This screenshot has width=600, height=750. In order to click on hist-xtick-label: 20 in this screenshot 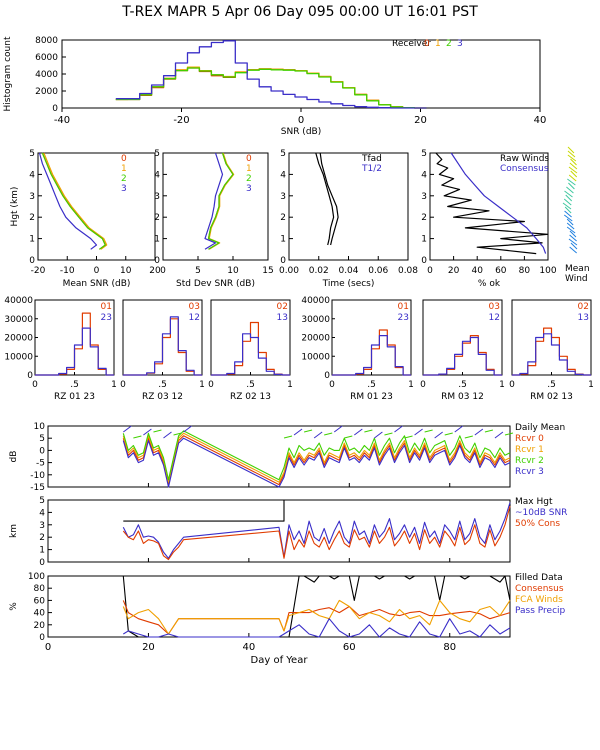, I will do `click(420, 120)`.